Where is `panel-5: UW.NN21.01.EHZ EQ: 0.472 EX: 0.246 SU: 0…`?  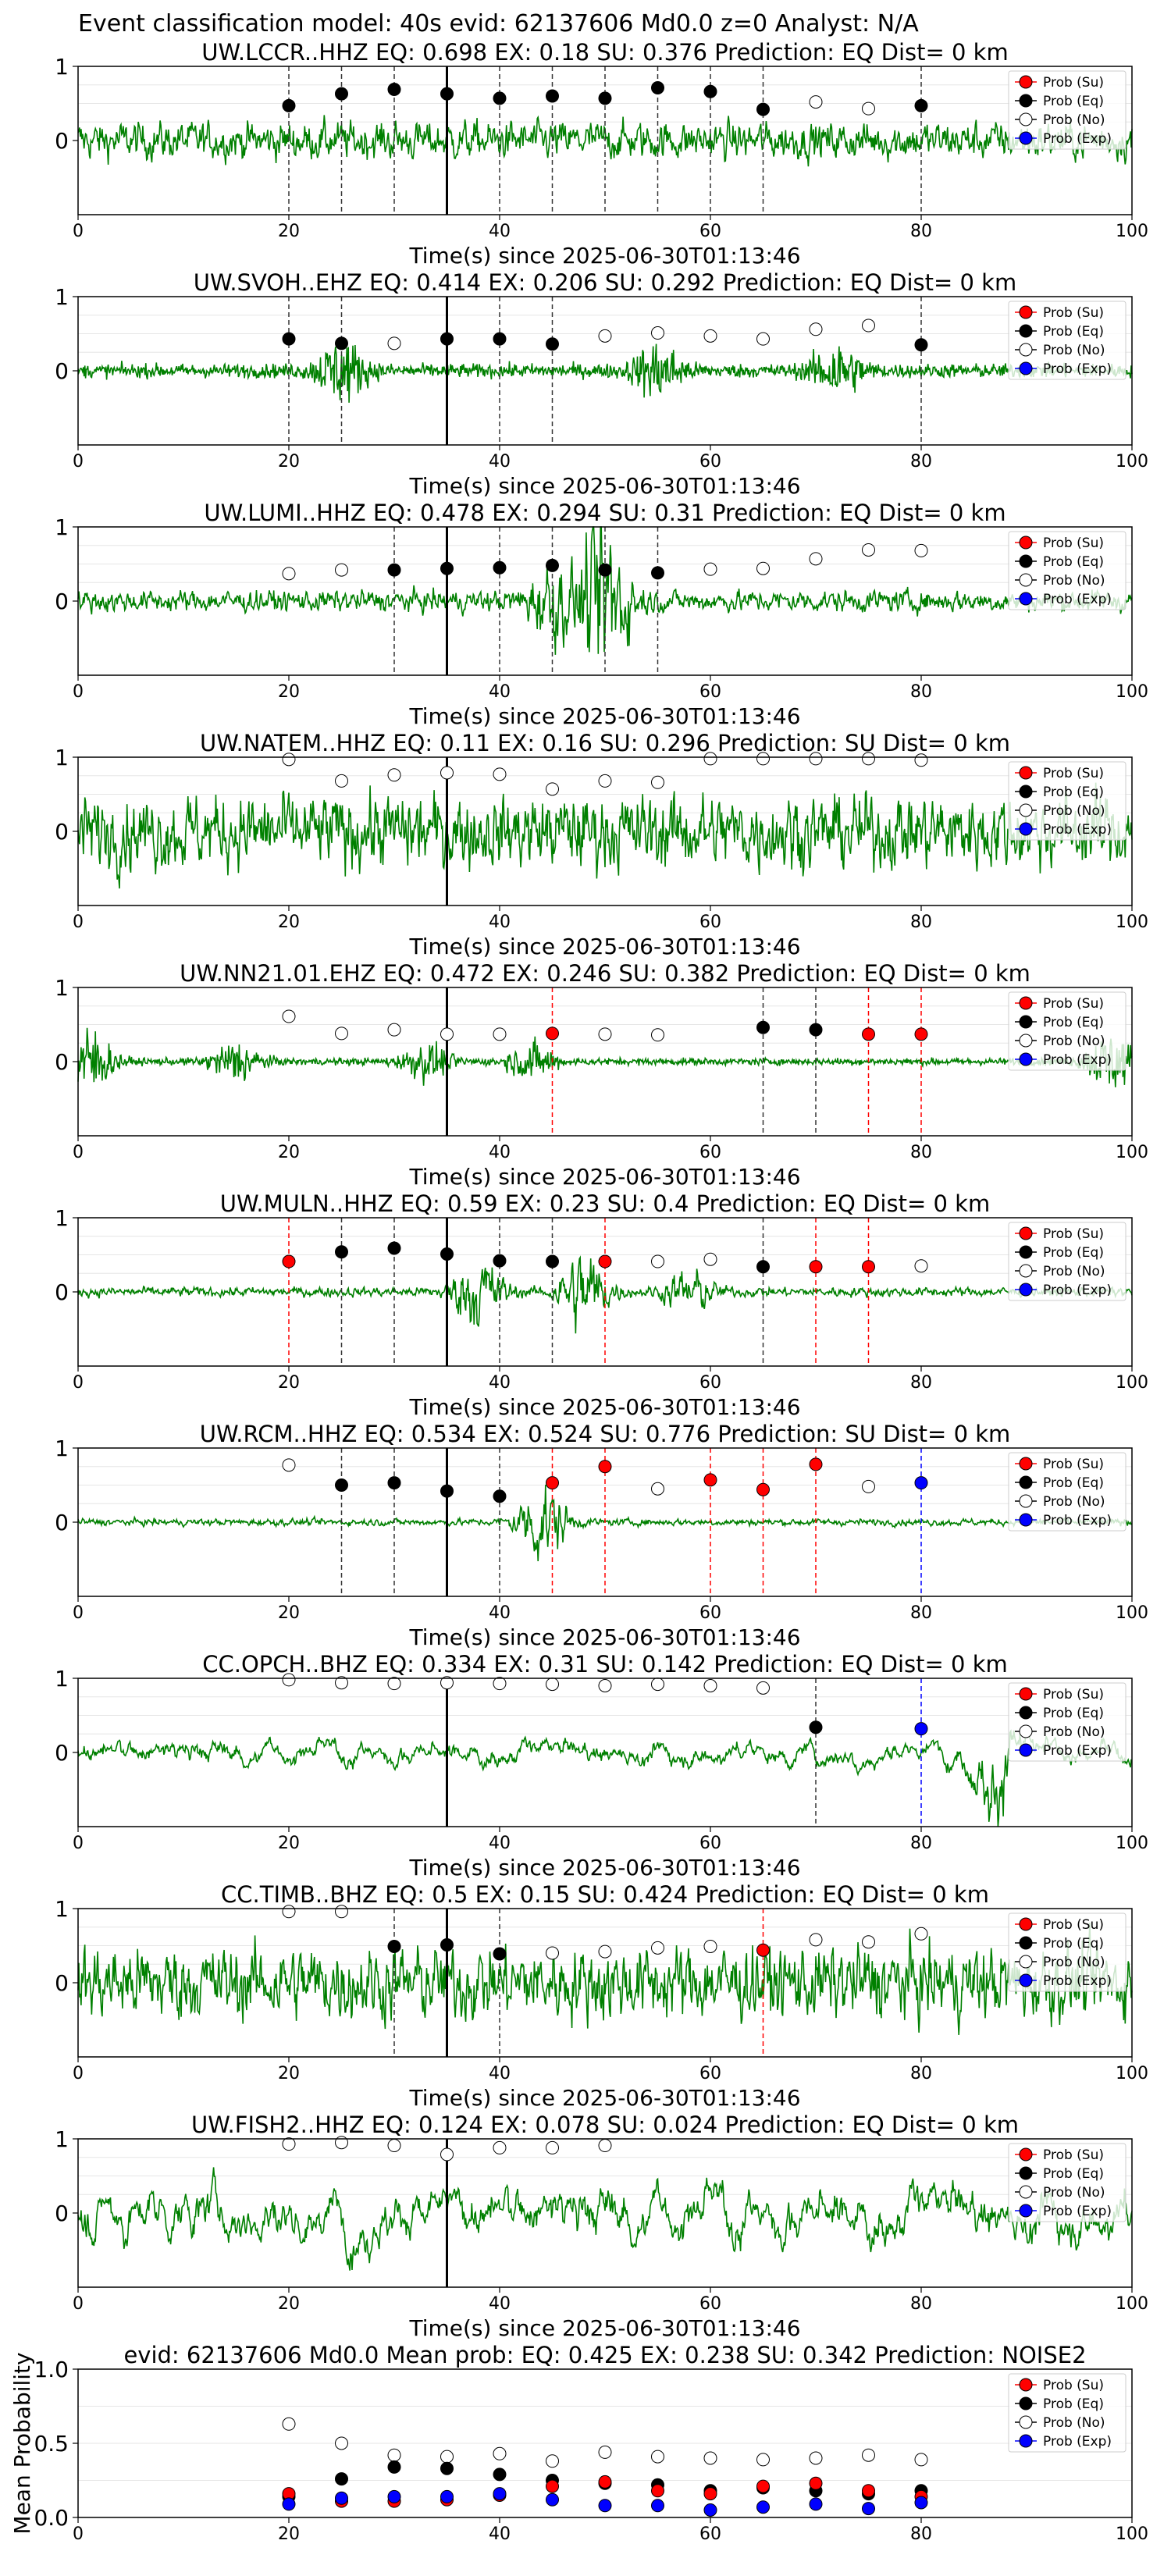
panel-5: UW.NN21.01.EHZ EQ: 0.472 EX: 0.246 SU: 0… is located at coordinates (601, 1075).